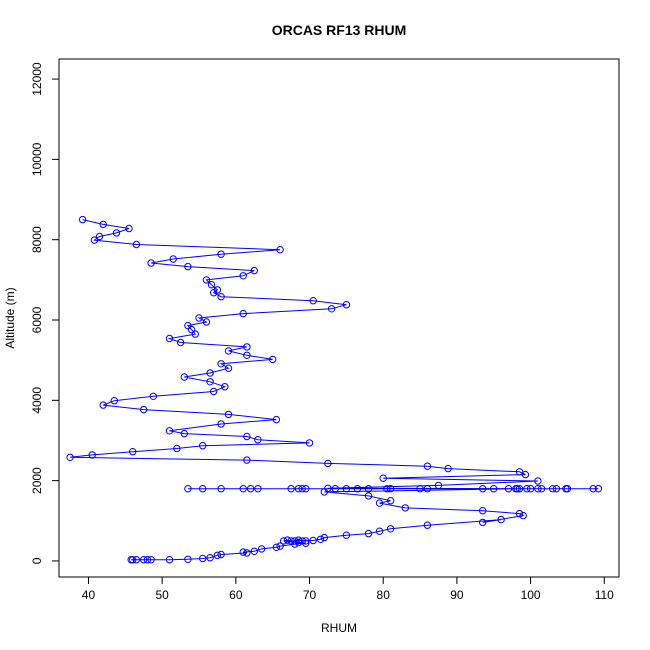  Describe the element at coordinates (37, 239) in the screenshot. I see `y-tick-label: 8000` at that location.